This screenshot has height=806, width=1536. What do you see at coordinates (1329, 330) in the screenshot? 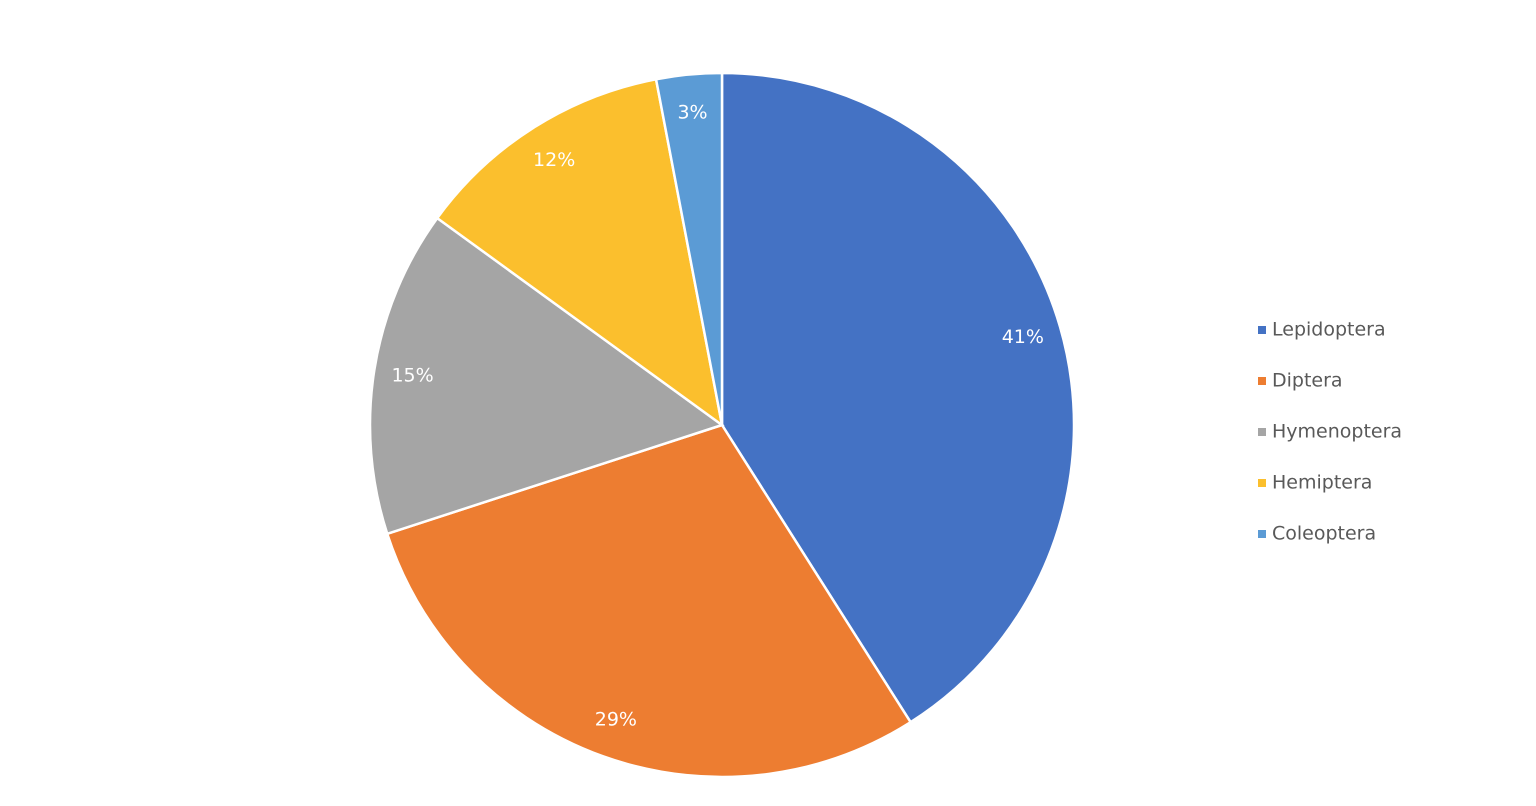
I see `legend-label: Lepidoptera` at bounding box center [1329, 330].